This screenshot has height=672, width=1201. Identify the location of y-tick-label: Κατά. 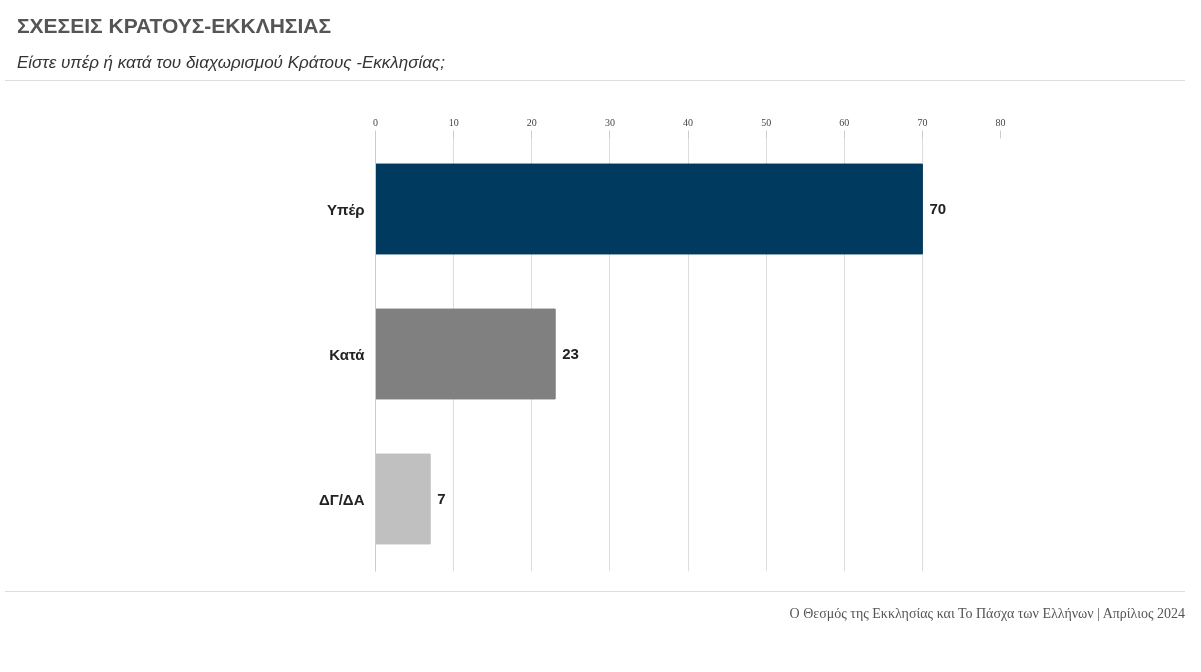
(347, 354).